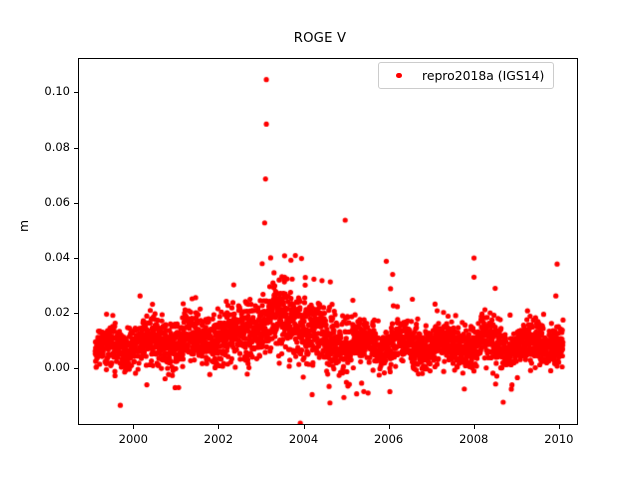  What do you see at coordinates (303, 439) in the screenshot?
I see `x-axis-tick-label: 2004` at bounding box center [303, 439].